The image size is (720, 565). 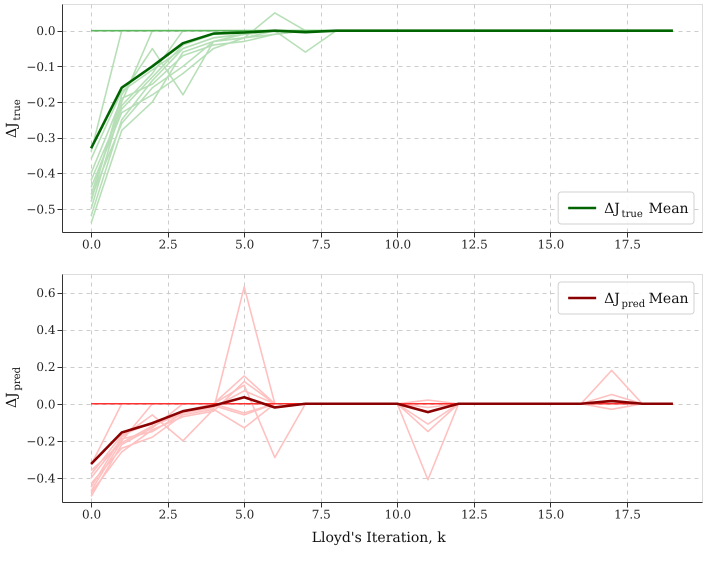 What do you see at coordinates (14, 118) in the screenshot?
I see `y-axis-title: ΔJtrue` at bounding box center [14, 118].